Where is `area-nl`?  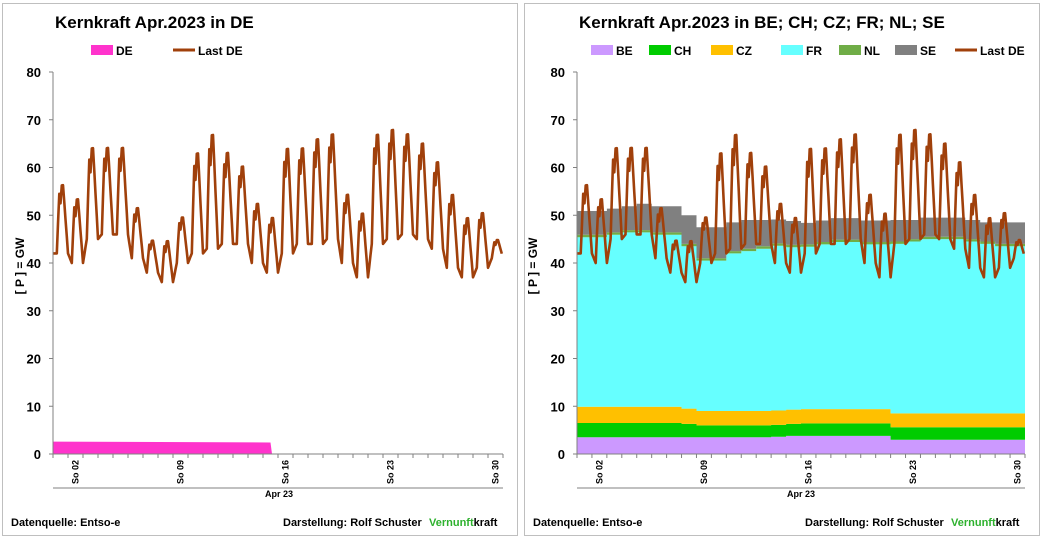 area-nl is located at coordinates (801, 245).